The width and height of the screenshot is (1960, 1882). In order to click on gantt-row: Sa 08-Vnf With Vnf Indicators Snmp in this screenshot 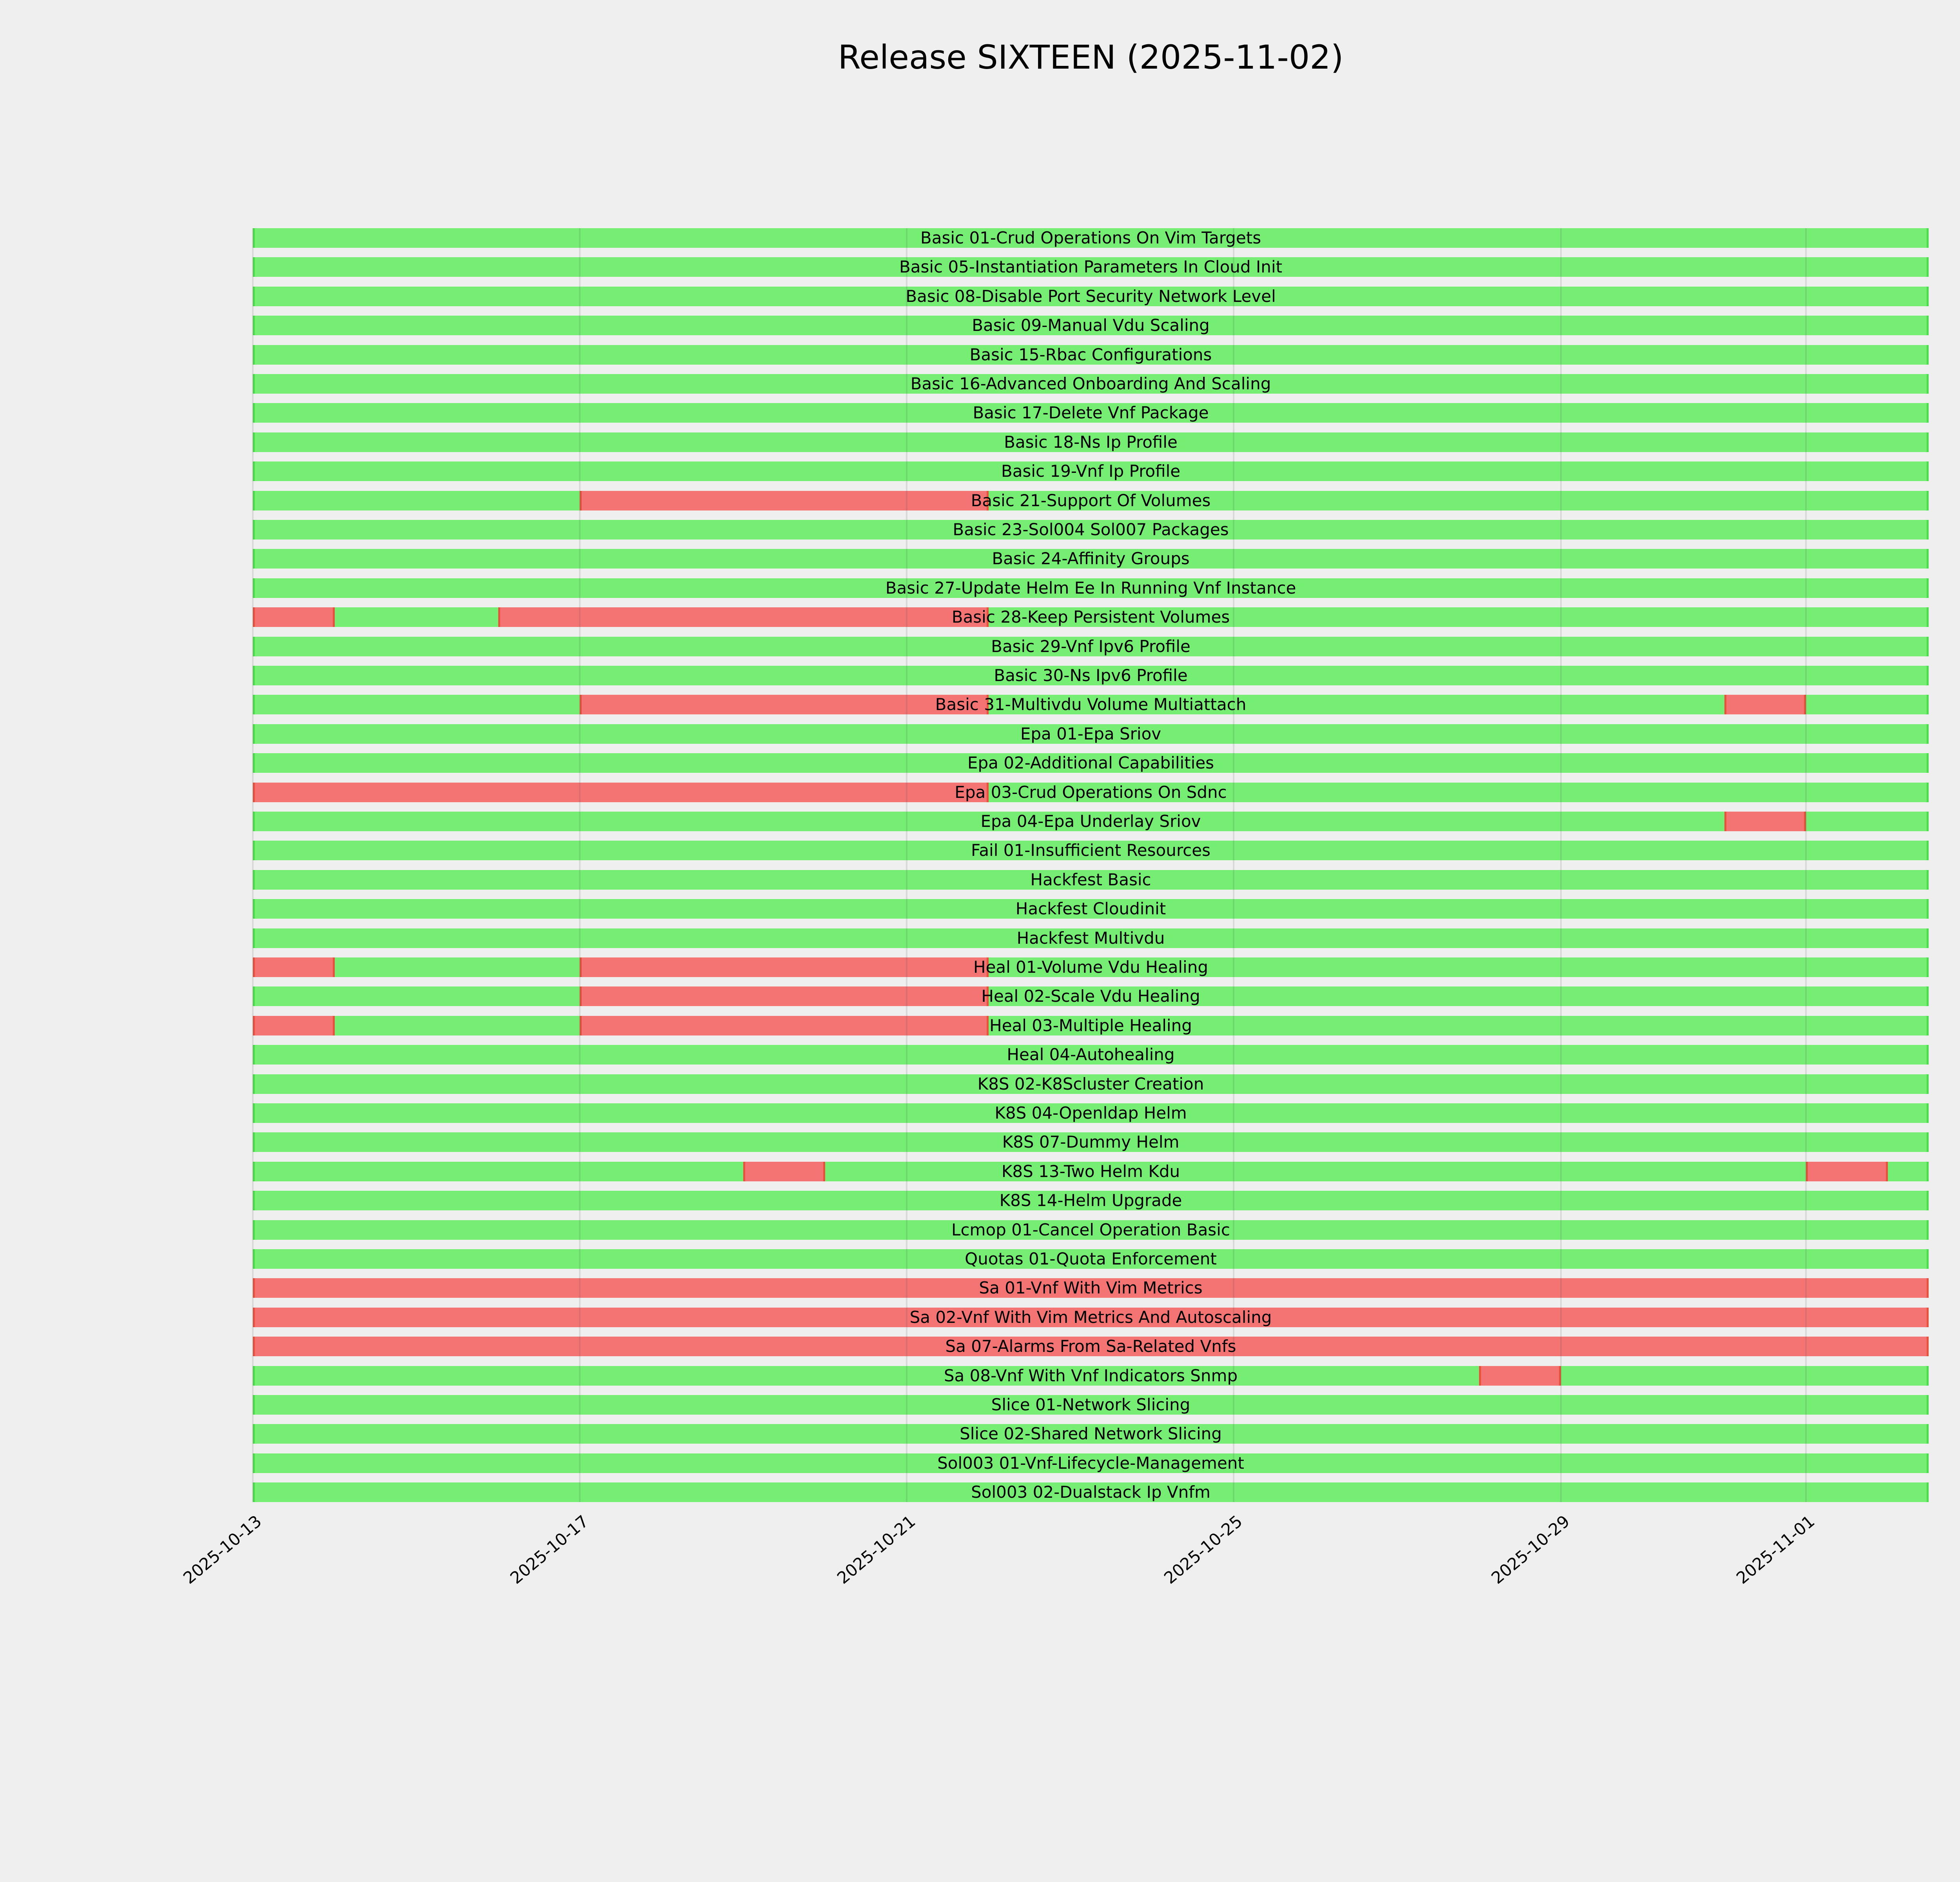, I will do `click(1091, 1376)`.